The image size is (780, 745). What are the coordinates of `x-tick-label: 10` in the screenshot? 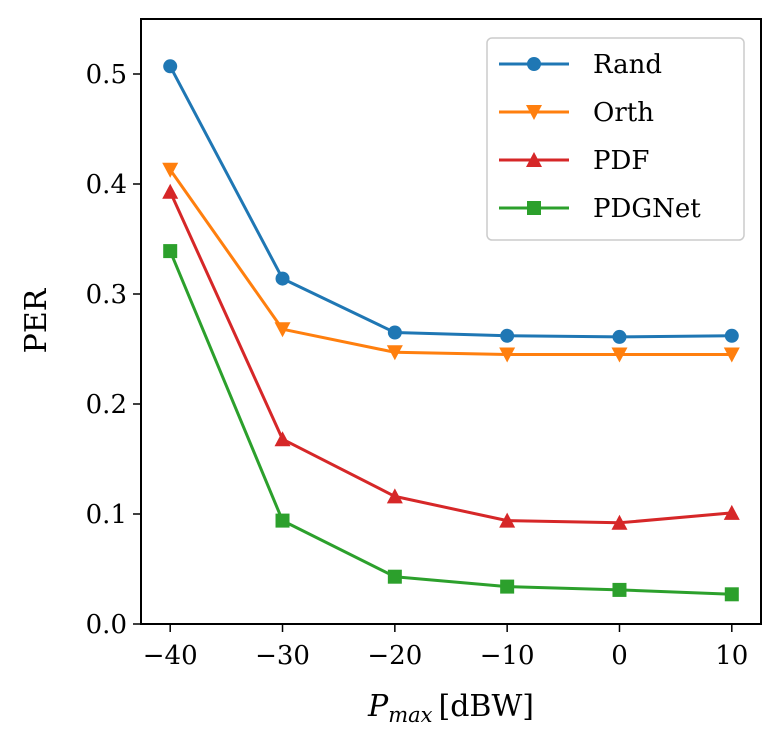 It's located at (731, 656).